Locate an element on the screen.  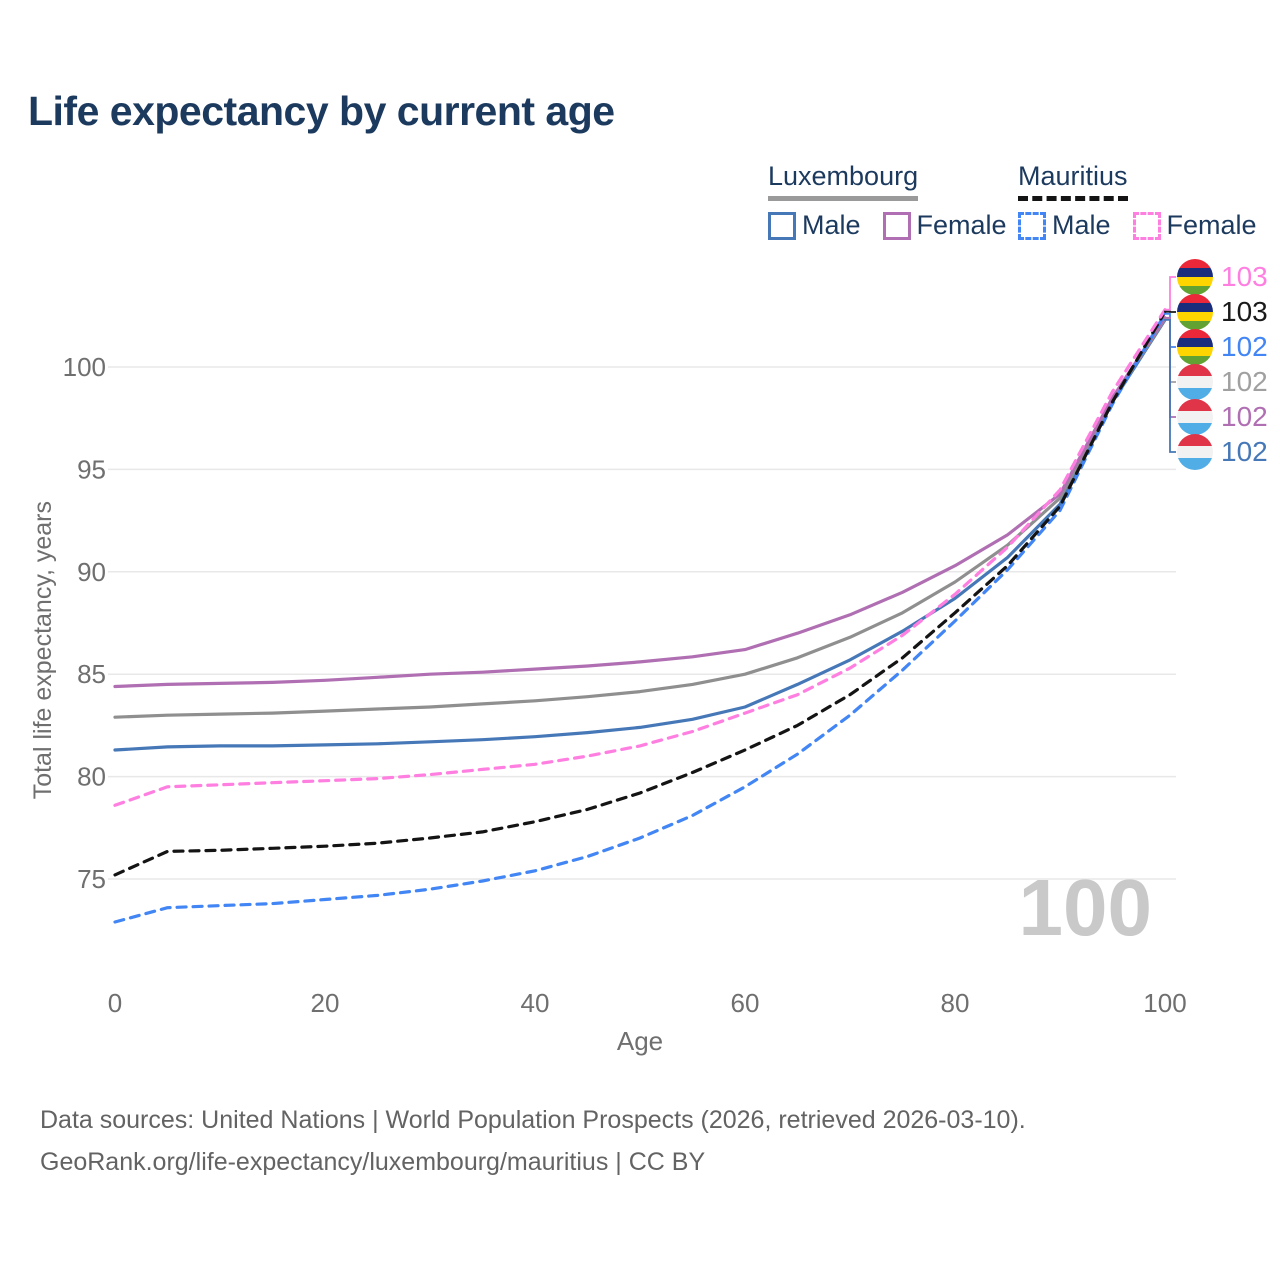
legend-item-mauritius-male: Male is located at coordinates (1064, 225).